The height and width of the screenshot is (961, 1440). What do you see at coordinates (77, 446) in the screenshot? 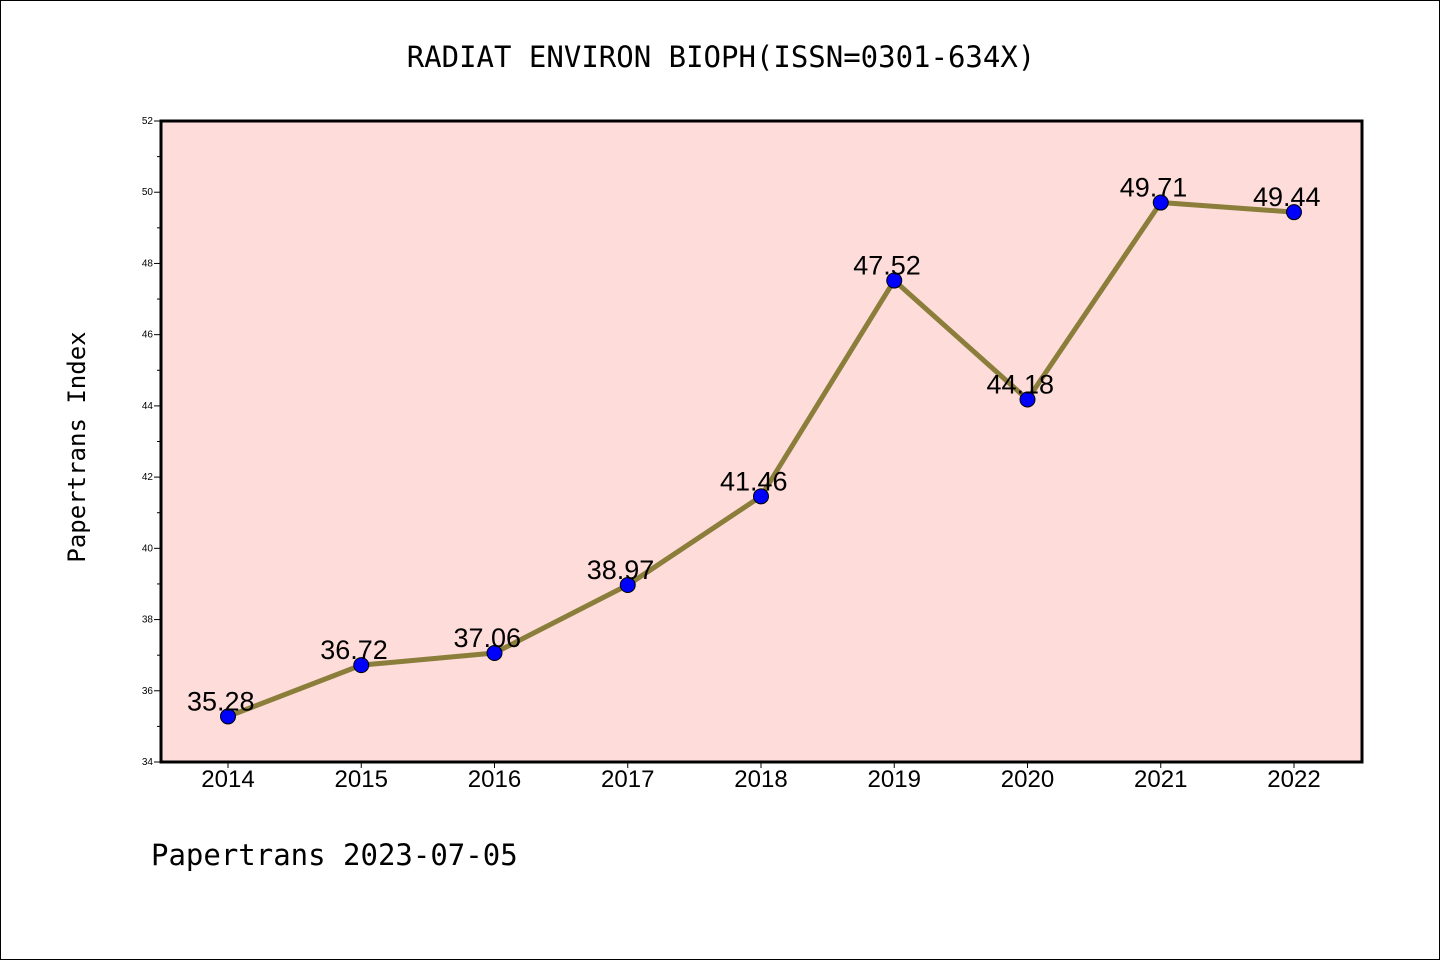
I see `y-axis-label: Papertrans Index` at bounding box center [77, 446].